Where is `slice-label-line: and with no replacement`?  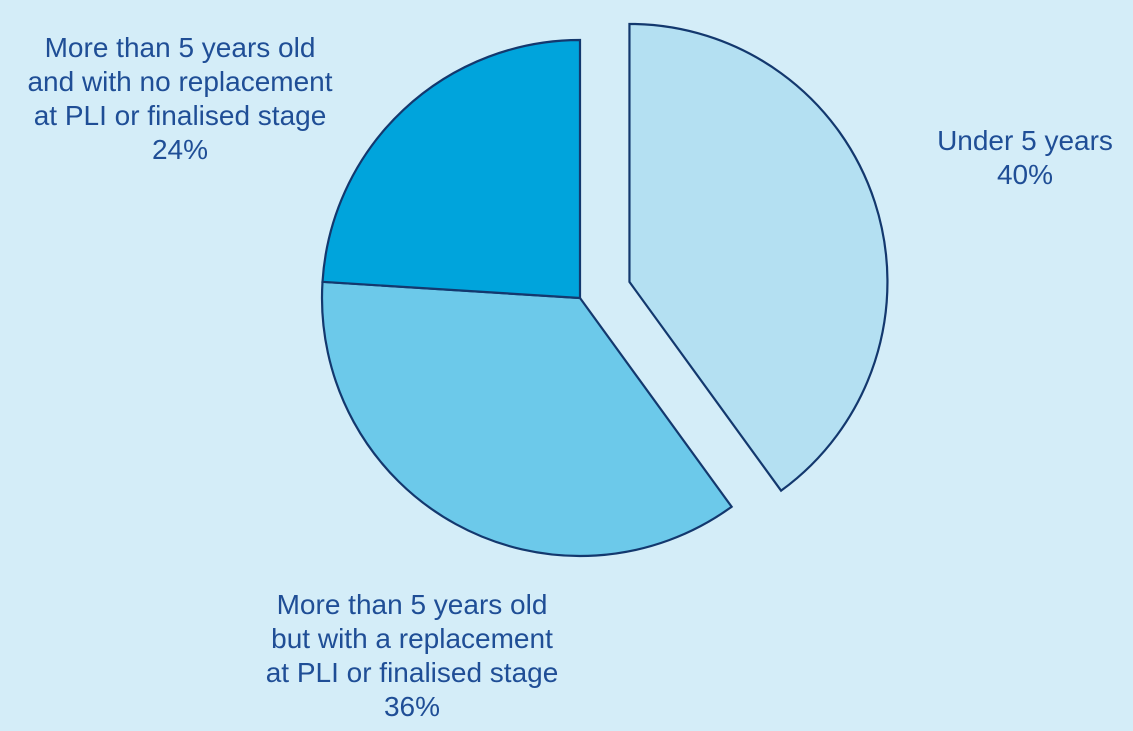 slice-label-line: and with no replacement is located at coordinates (179, 81).